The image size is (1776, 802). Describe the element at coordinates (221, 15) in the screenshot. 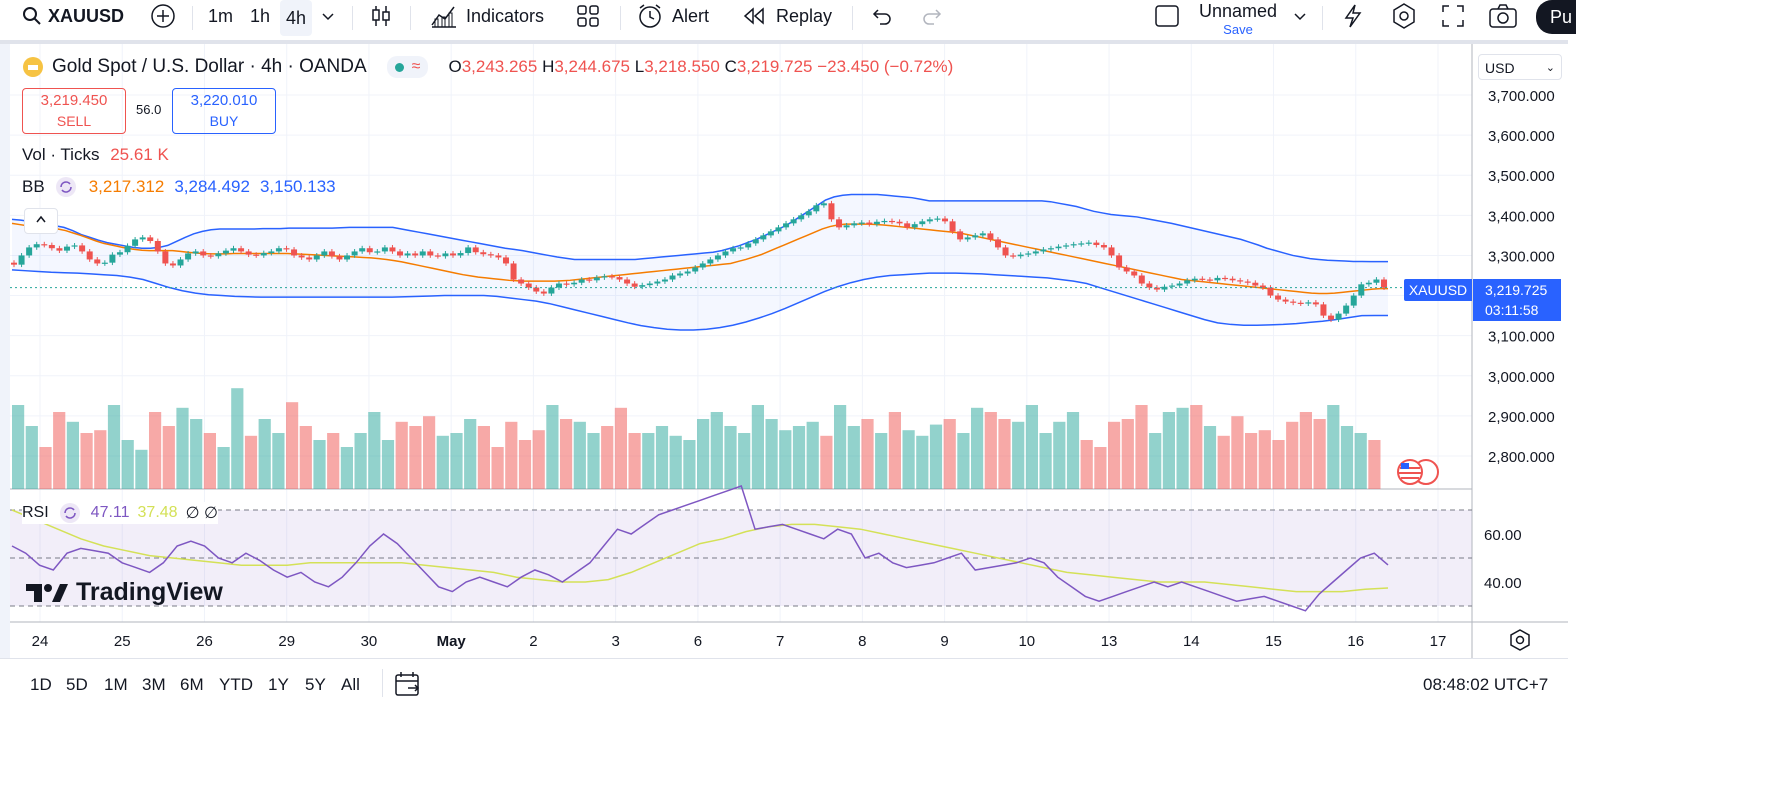

I see `interval-1m: 1m` at that location.